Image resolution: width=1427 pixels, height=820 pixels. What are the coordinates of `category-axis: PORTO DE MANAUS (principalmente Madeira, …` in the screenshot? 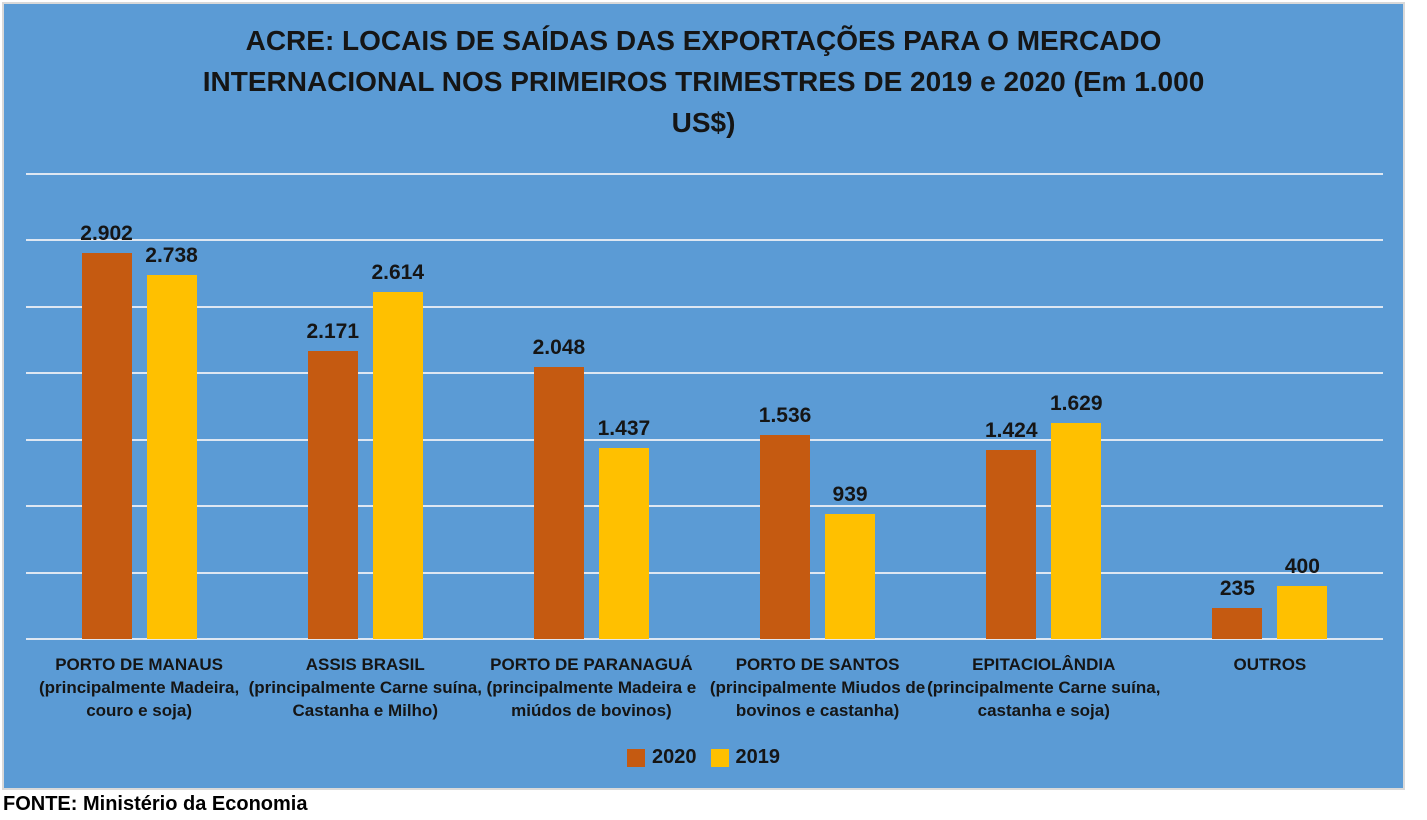 It's located at (704, 698).